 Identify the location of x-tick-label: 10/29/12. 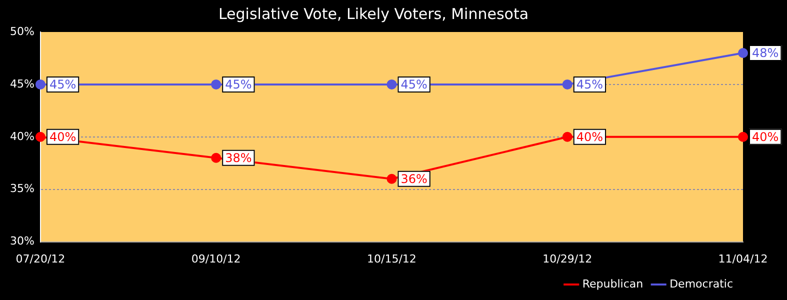
(567, 259).